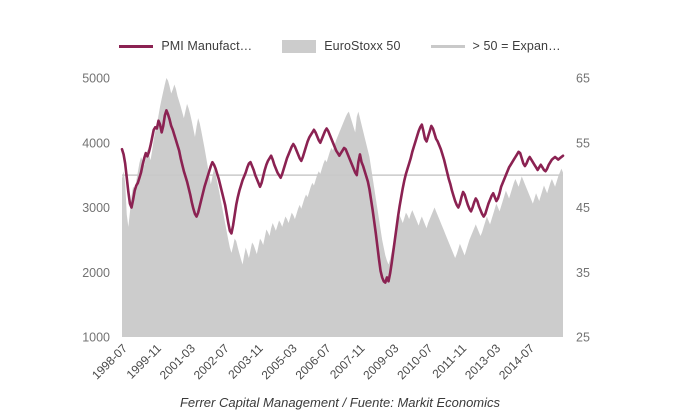 The height and width of the screenshot is (420, 680). I want to click on x-axis-tick: 1999-11, so click(144, 361).